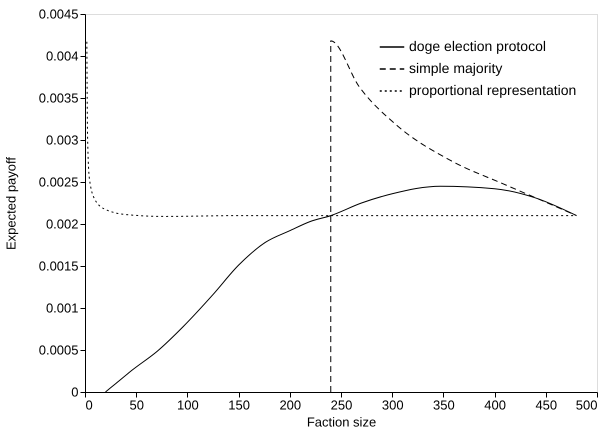 This screenshot has height=434, width=613. I want to click on y-tick-label: 0.0015, so click(58, 266).